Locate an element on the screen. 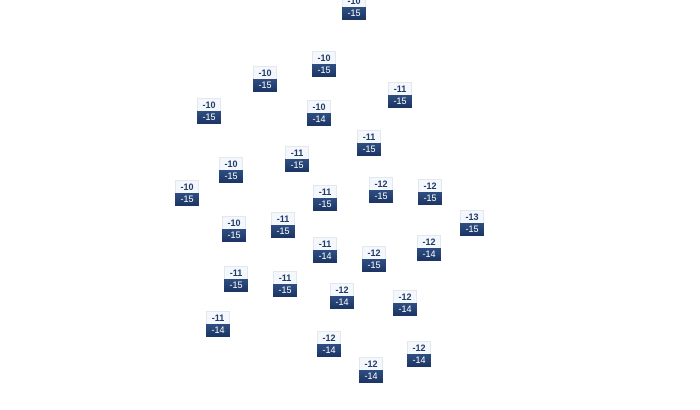 The width and height of the screenshot is (700, 410). temperature-marker: -10 -14 is located at coordinates (319, 113).